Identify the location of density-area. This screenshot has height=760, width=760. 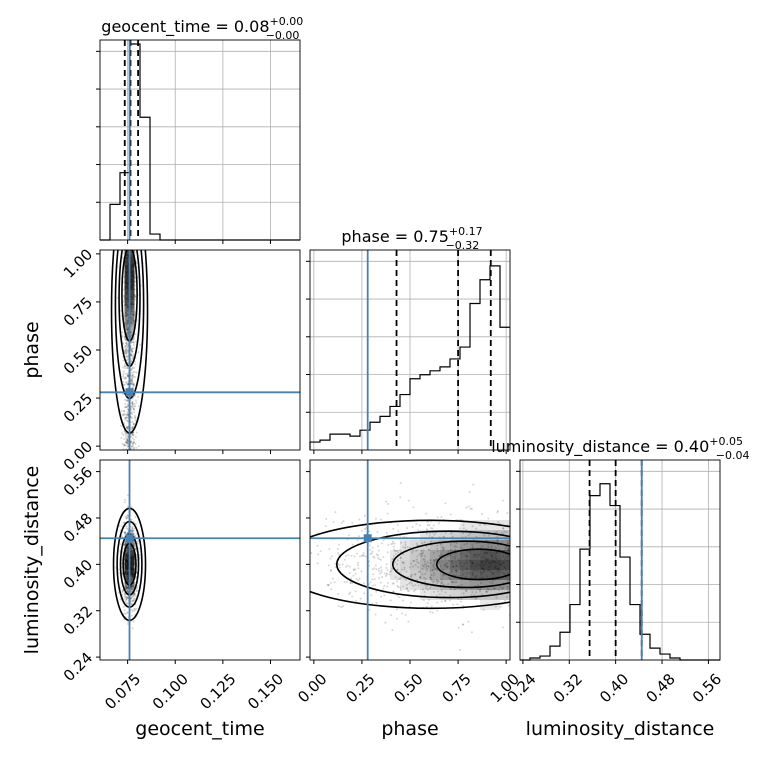
(410, 566).